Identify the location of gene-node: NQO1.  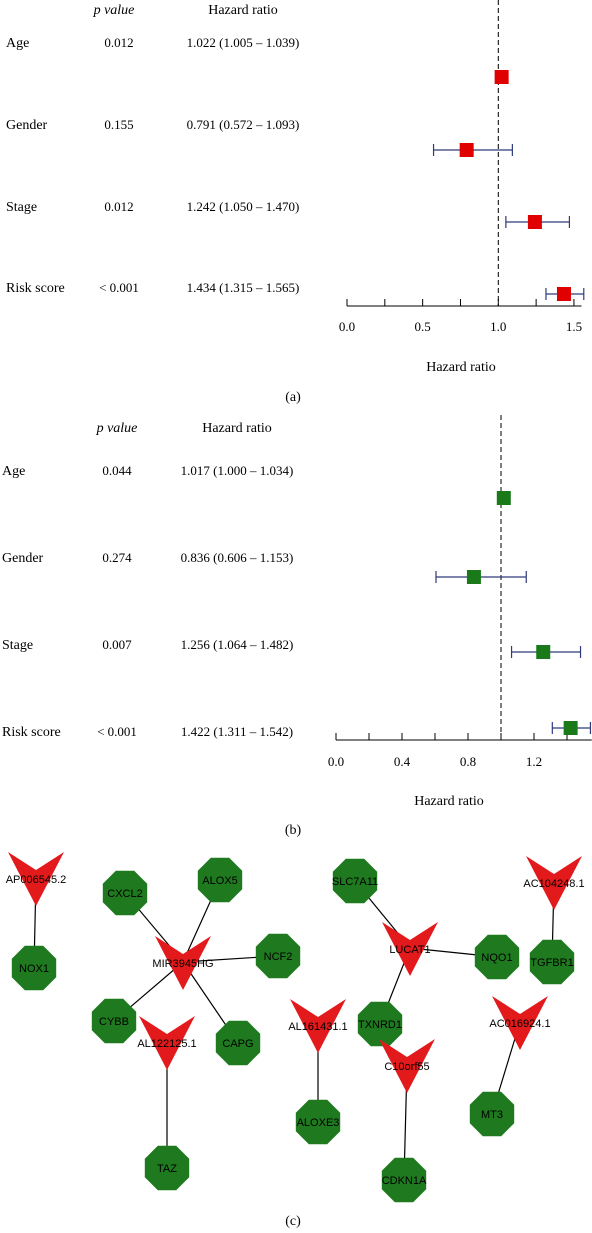
(497, 957).